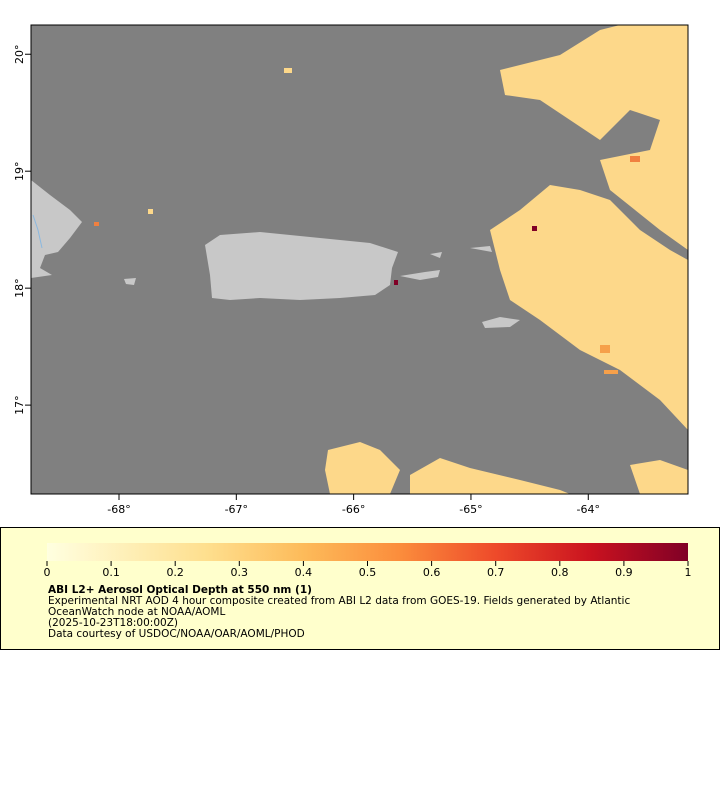 Image resolution: width=720 pixels, height=800 pixels. What do you see at coordinates (275, 254) in the screenshot?
I see `land` at bounding box center [275, 254].